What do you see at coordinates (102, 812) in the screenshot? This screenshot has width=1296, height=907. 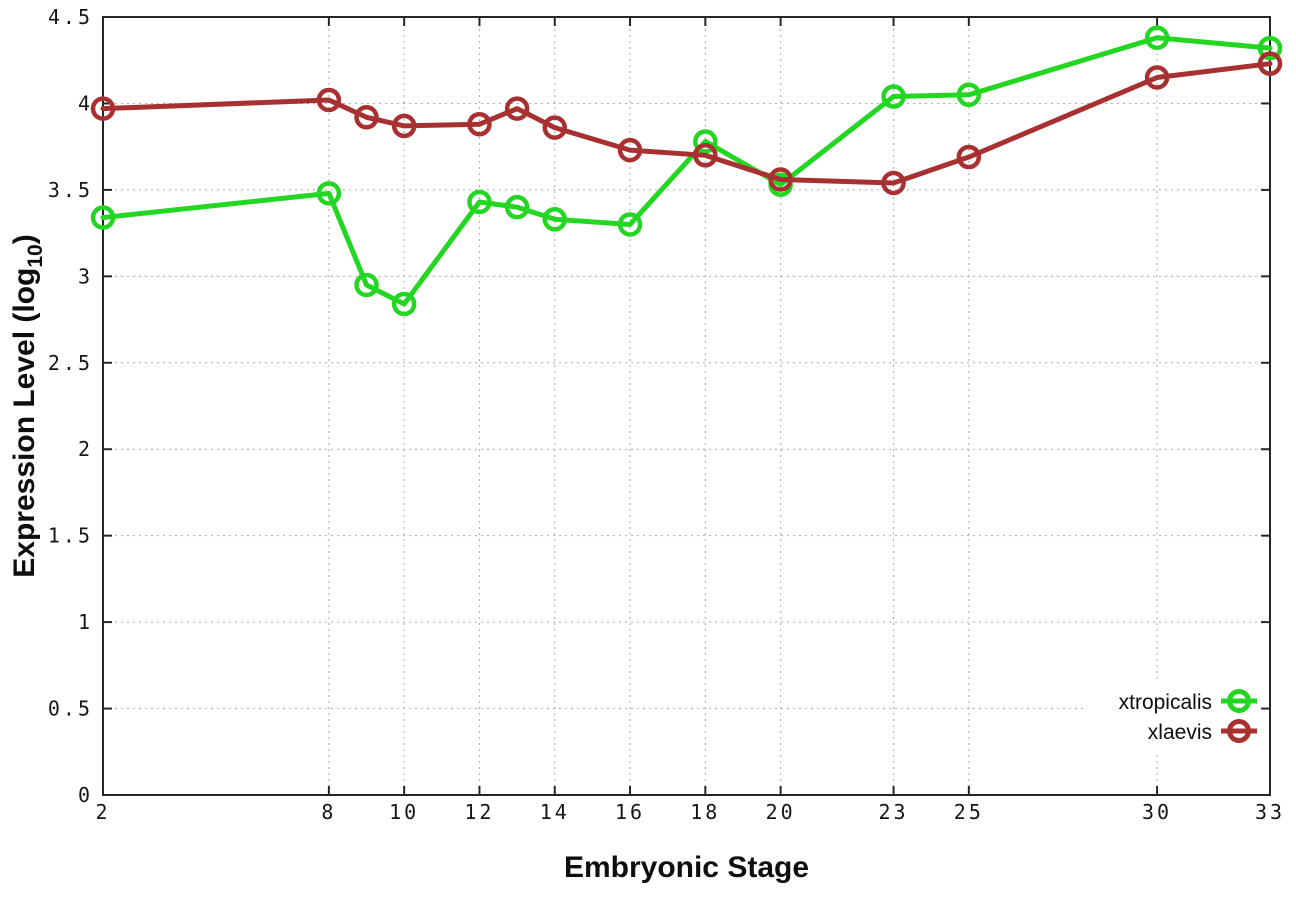 I see `x-tick-label: 2` at bounding box center [102, 812].